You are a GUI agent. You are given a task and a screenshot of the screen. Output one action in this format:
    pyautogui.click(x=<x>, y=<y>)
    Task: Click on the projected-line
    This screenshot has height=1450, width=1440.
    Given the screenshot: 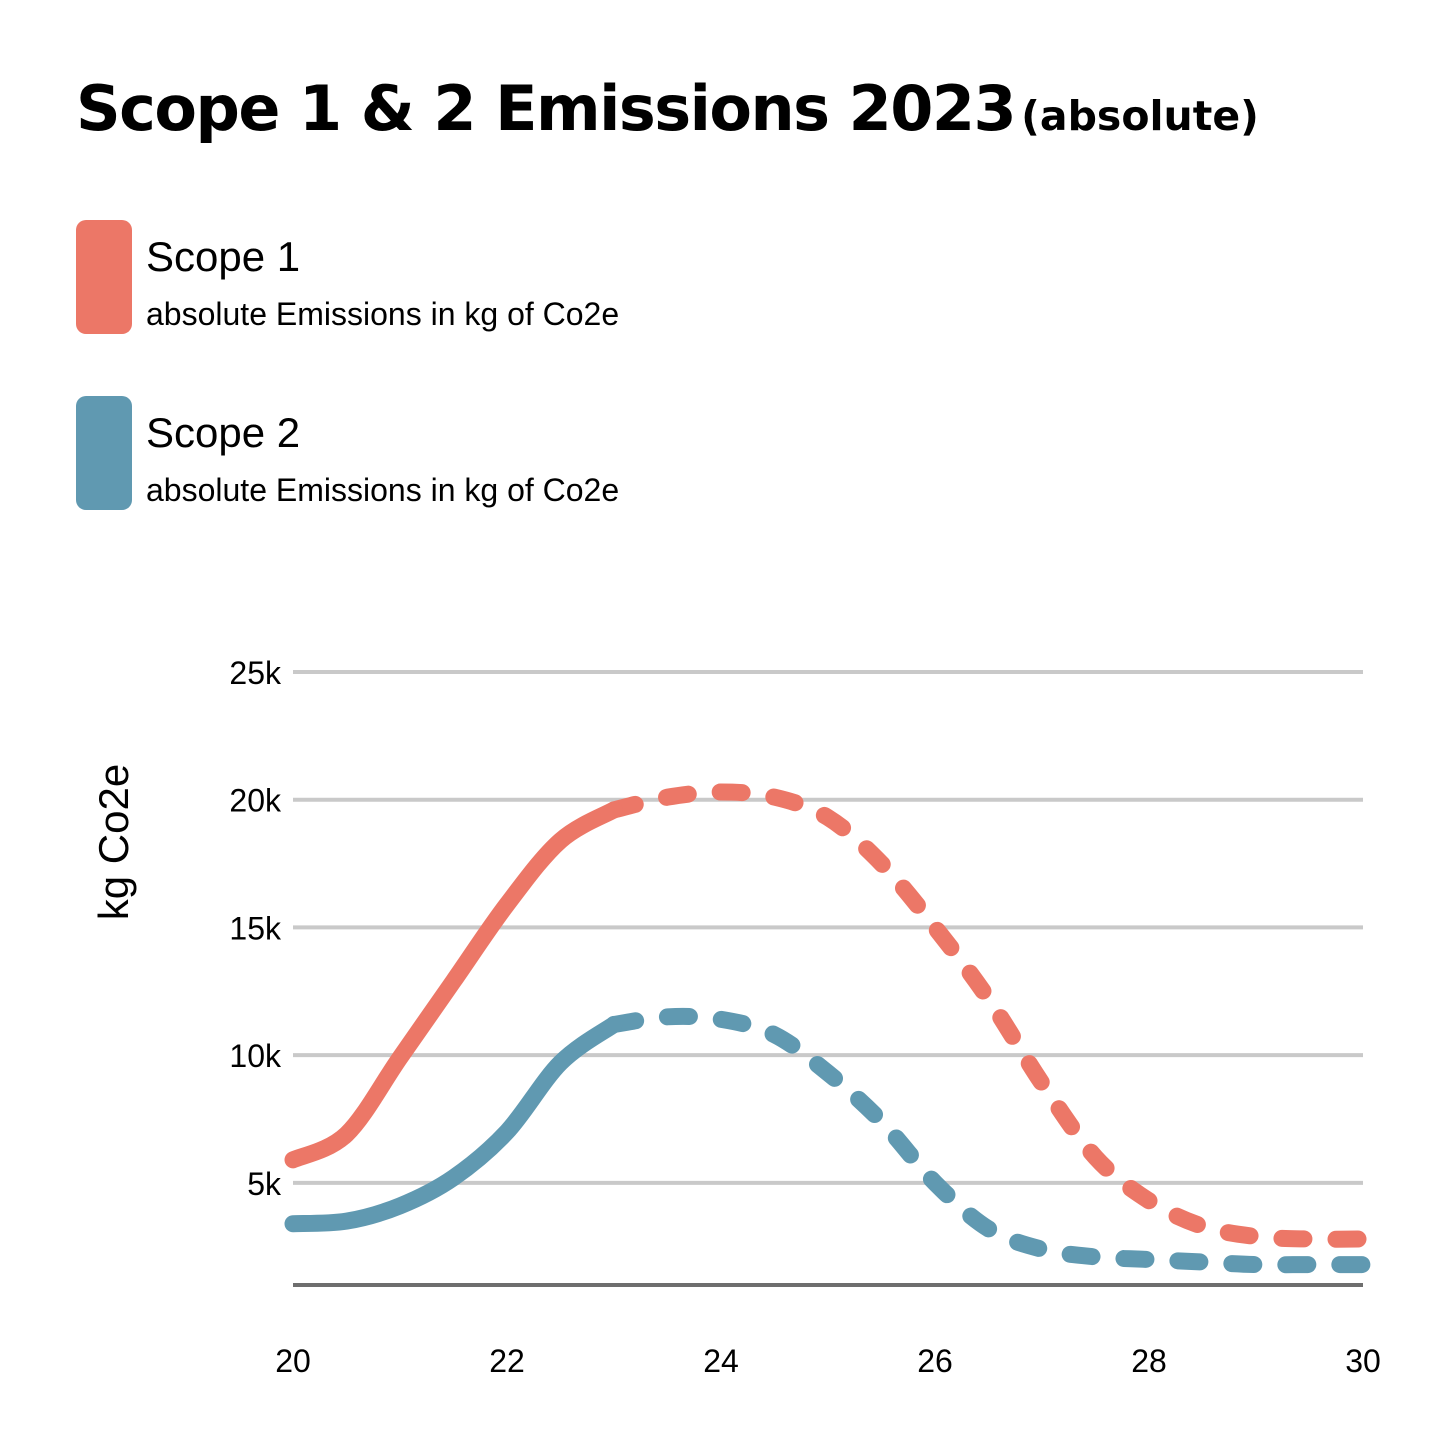 What is the action you would take?
    pyautogui.click(x=988, y=1140)
    